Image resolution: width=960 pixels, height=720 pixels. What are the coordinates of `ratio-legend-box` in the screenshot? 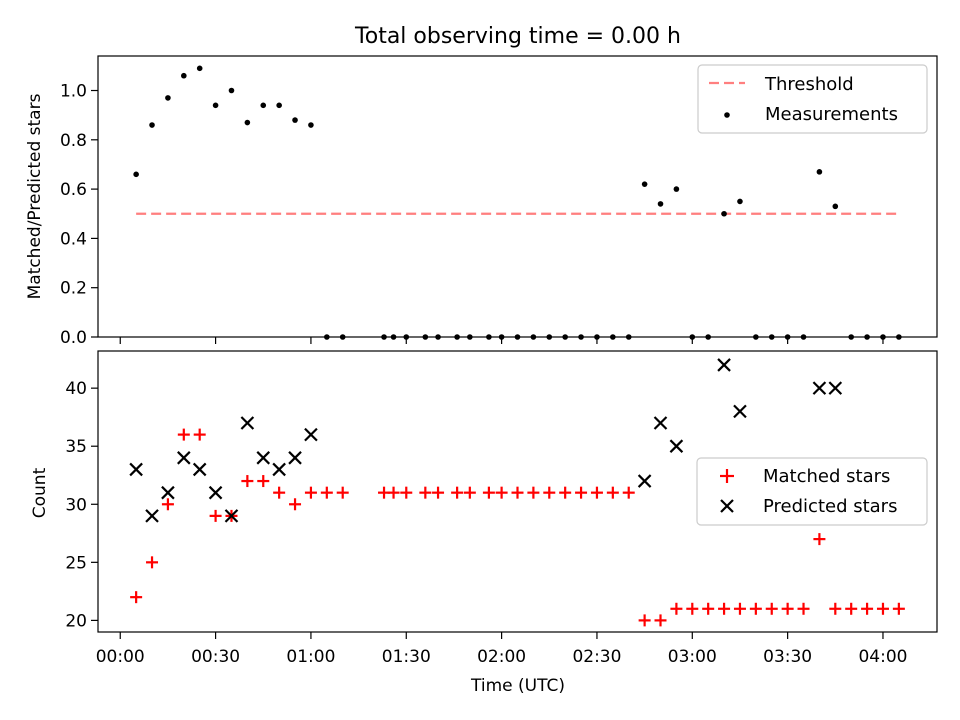 It's located at (812, 99).